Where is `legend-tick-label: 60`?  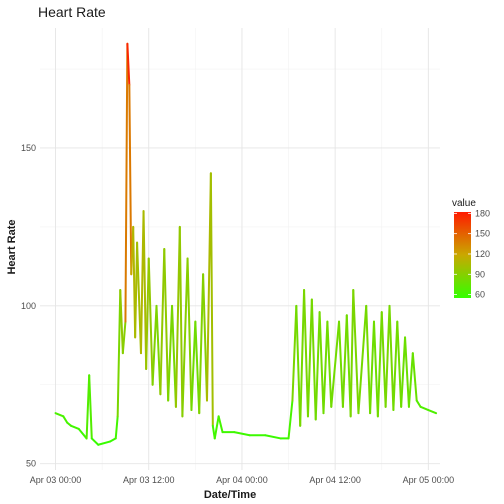 legend-tick-label: 60 is located at coordinates (480, 295).